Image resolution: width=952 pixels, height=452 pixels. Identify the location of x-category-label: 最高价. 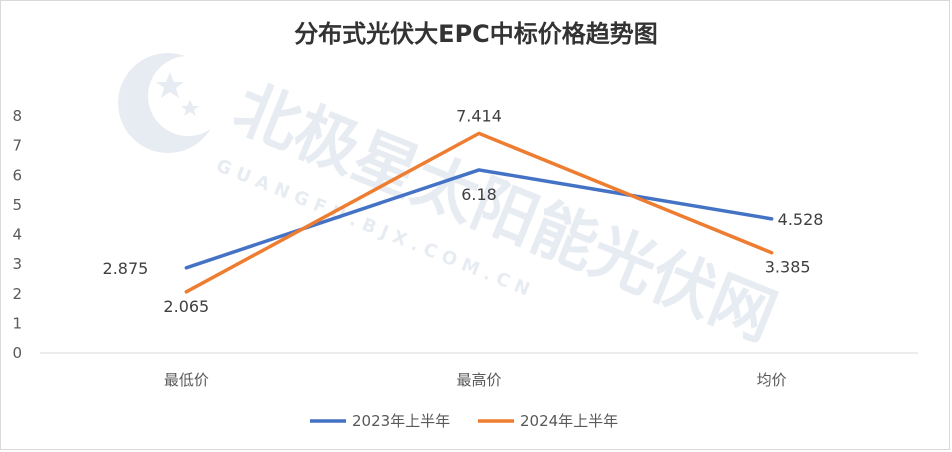
(478, 380).